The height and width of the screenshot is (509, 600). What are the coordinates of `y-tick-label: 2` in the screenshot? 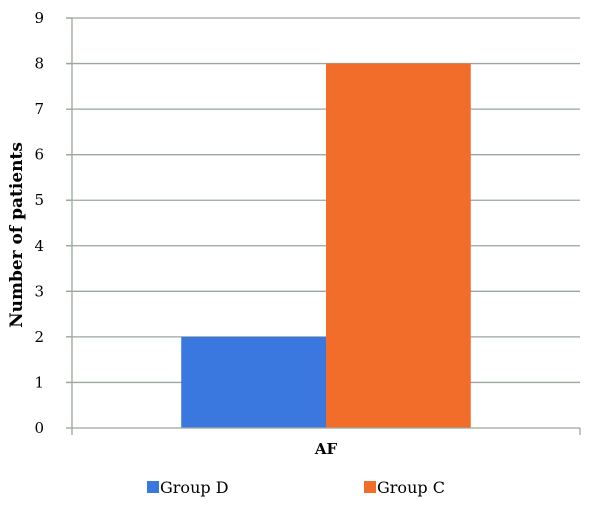 It's located at (39, 337).